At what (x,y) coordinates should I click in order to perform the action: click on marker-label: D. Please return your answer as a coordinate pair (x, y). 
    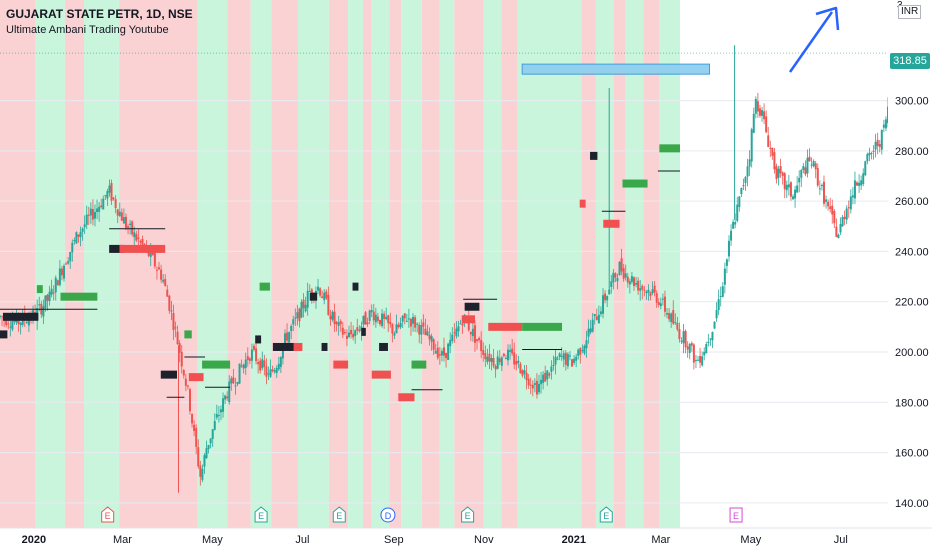
    Looking at the image, I should click on (388, 516).